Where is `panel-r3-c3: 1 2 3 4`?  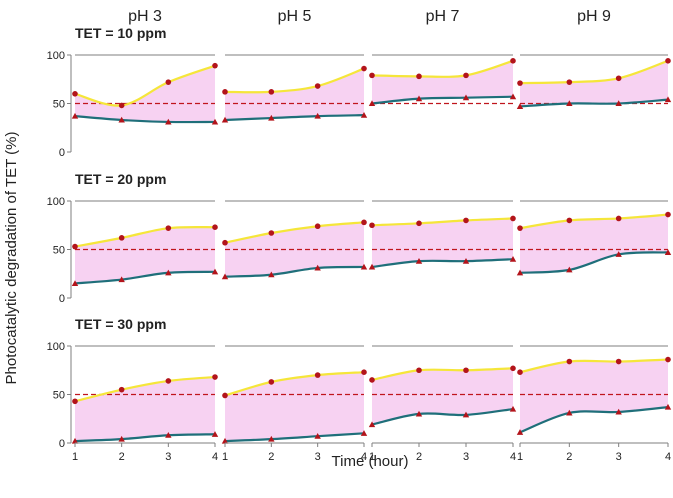 panel-r3-c3: 1 2 3 4 is located at coordinates (442, 404).